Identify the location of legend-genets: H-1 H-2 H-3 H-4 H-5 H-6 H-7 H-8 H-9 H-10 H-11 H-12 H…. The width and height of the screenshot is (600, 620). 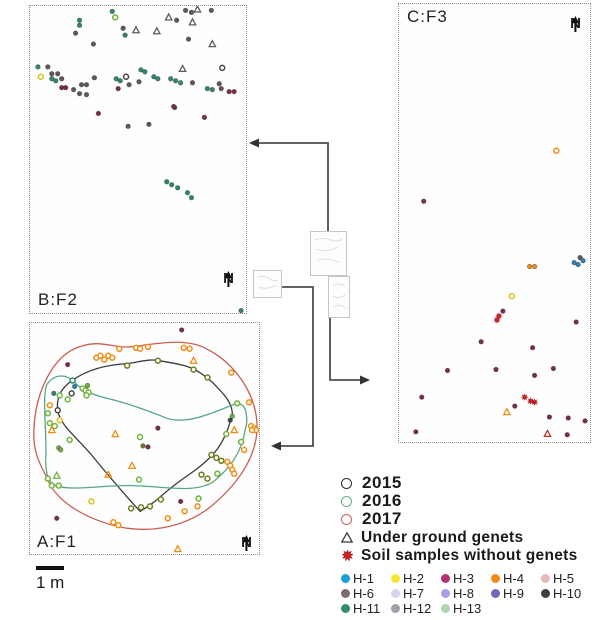
(469, 593).